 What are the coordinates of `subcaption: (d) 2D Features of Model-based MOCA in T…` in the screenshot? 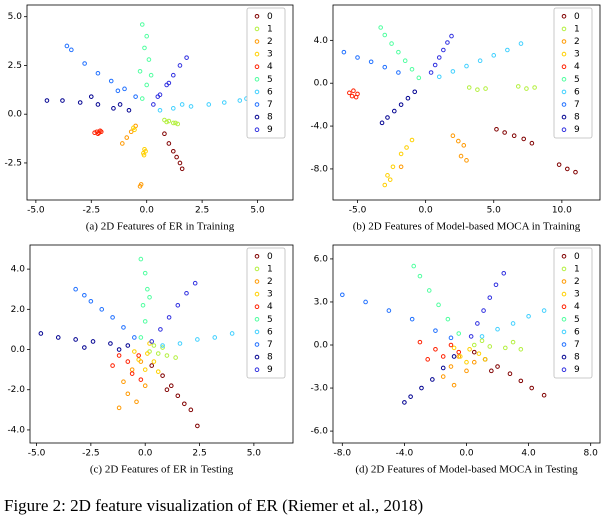 It's located at (466, 470).